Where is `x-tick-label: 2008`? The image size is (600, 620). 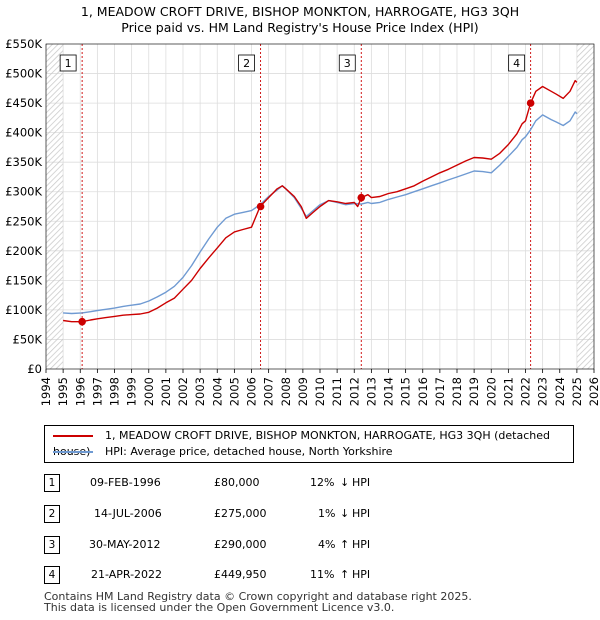 x-tick-label: 2008 is located at coordinates (286, 391).